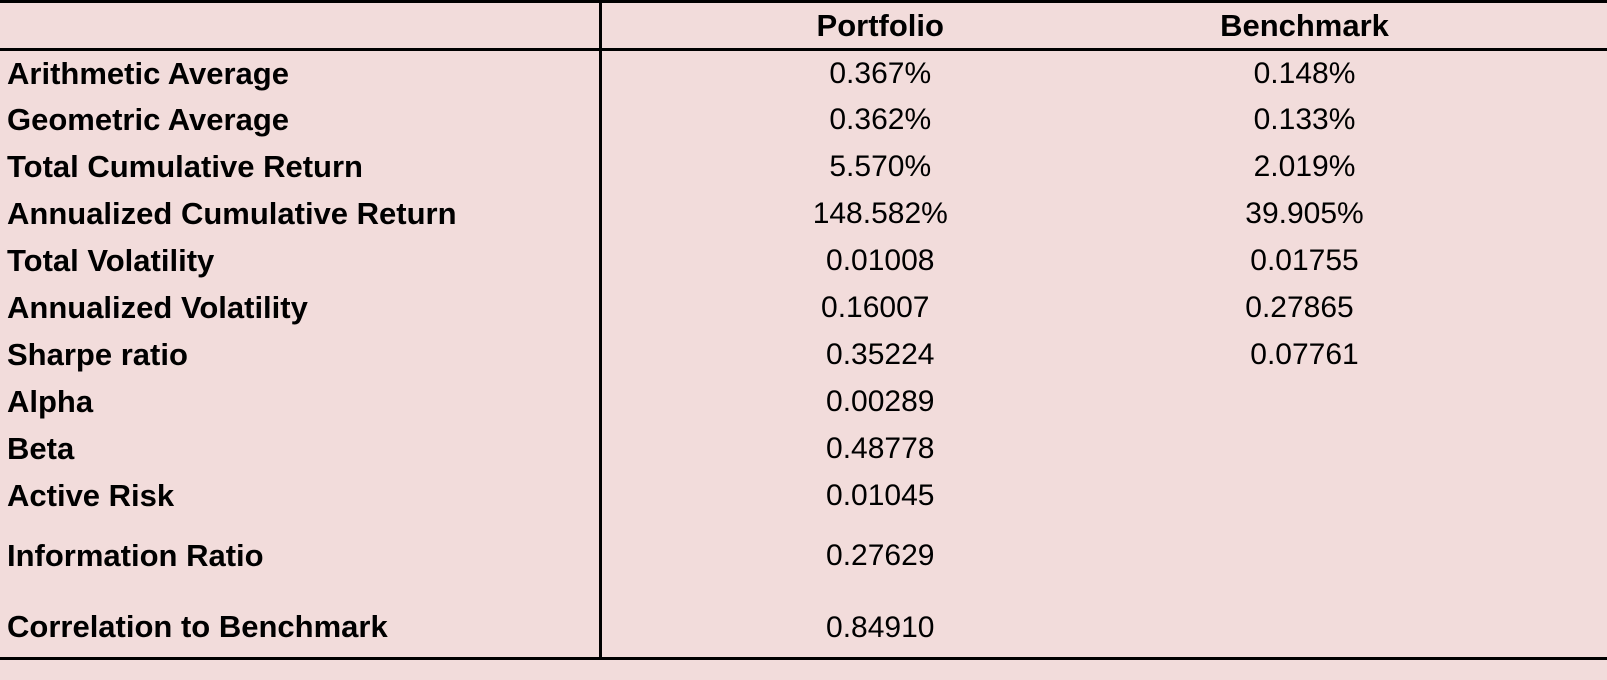 The image size is (1607, 680). I want to click on table-row: Information Ratio 0.27629, so click(803, 555).